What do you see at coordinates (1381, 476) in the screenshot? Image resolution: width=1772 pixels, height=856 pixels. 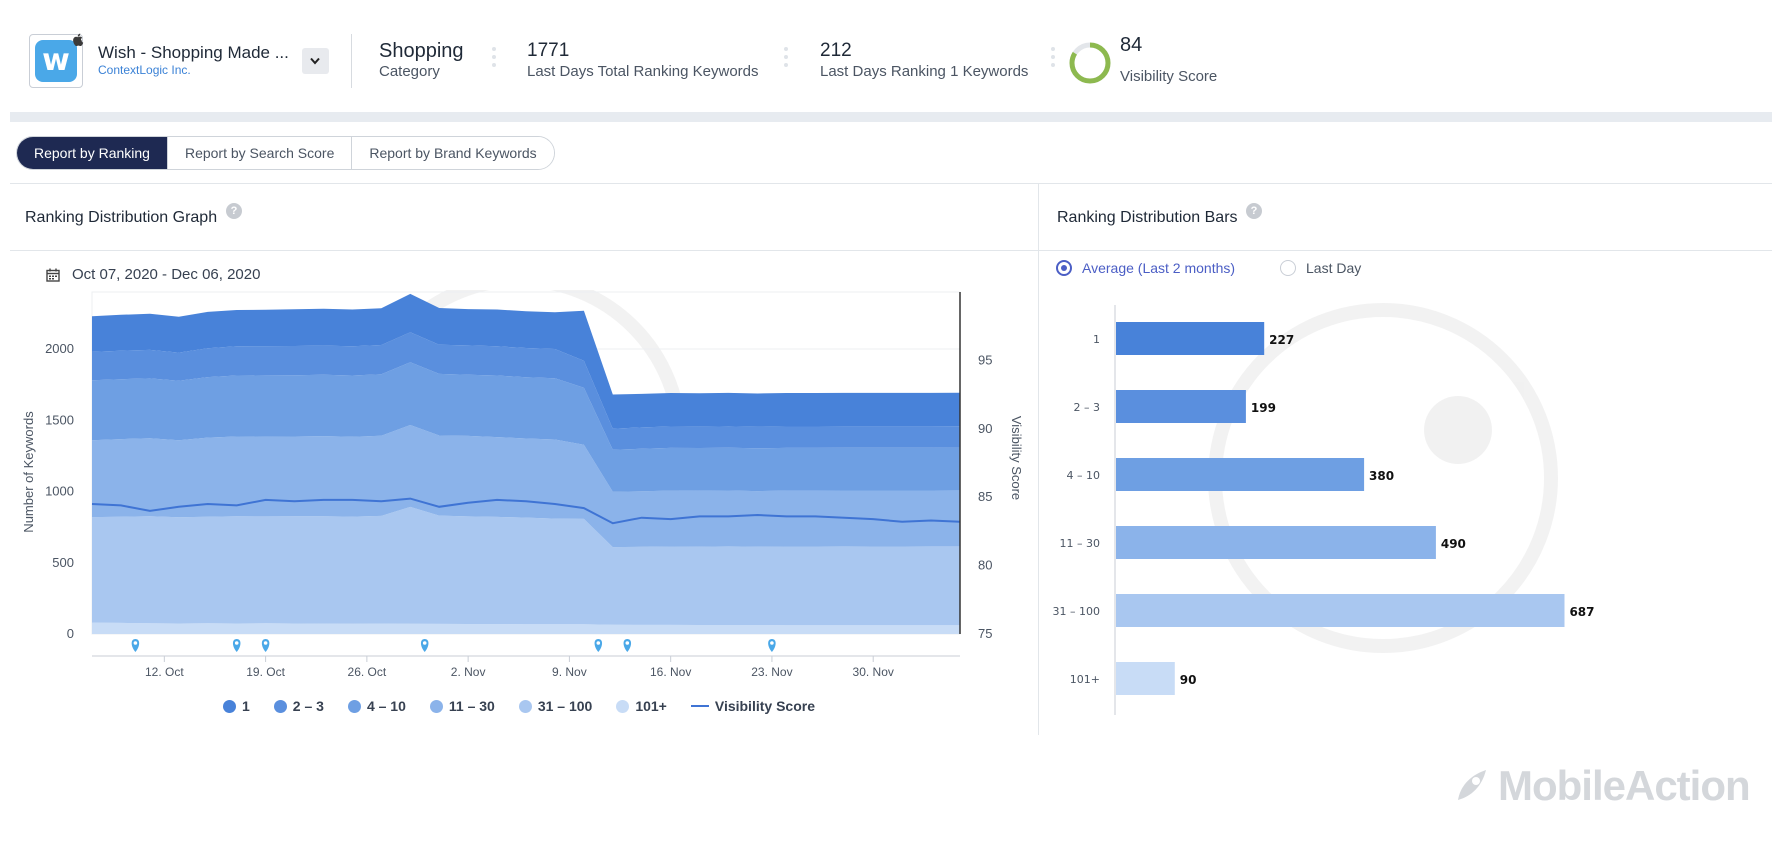 I see `bar-value-label: 380` at bounding box center [1381, 476].